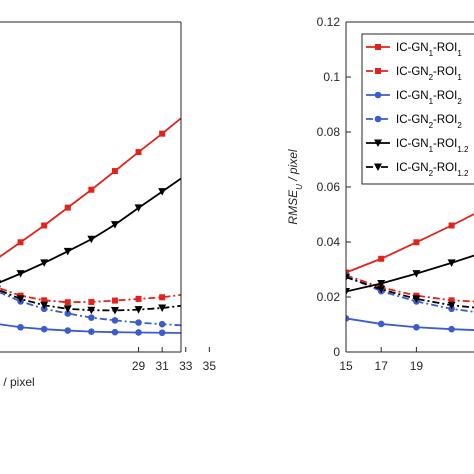 The image size is (474, 474). Describe the element at coordinates (417, 366) in the screenshot. I see `right-x-tick-label: 19` at that location.